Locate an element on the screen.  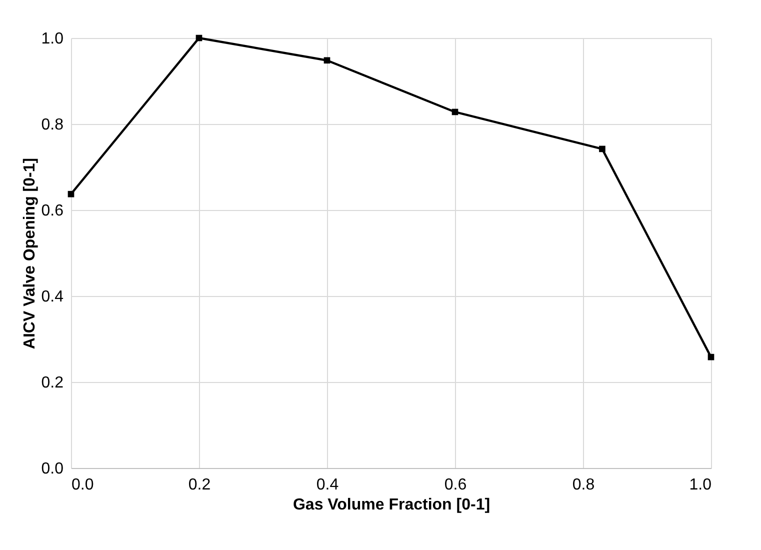
y-tick-label: 0.2 is located at coordinates (52, 383).